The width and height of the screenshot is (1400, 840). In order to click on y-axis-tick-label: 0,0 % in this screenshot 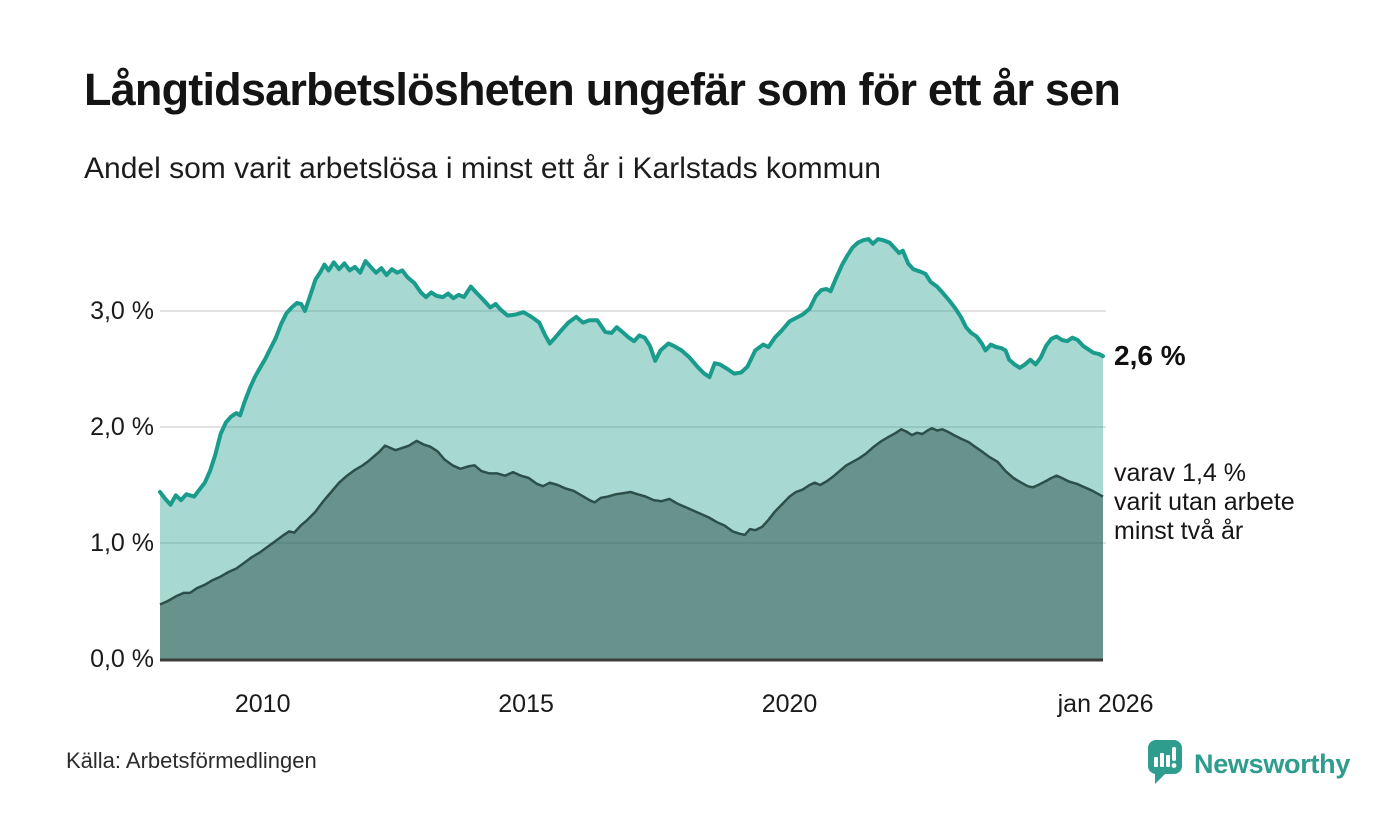, I will do `click(122, 659)`.